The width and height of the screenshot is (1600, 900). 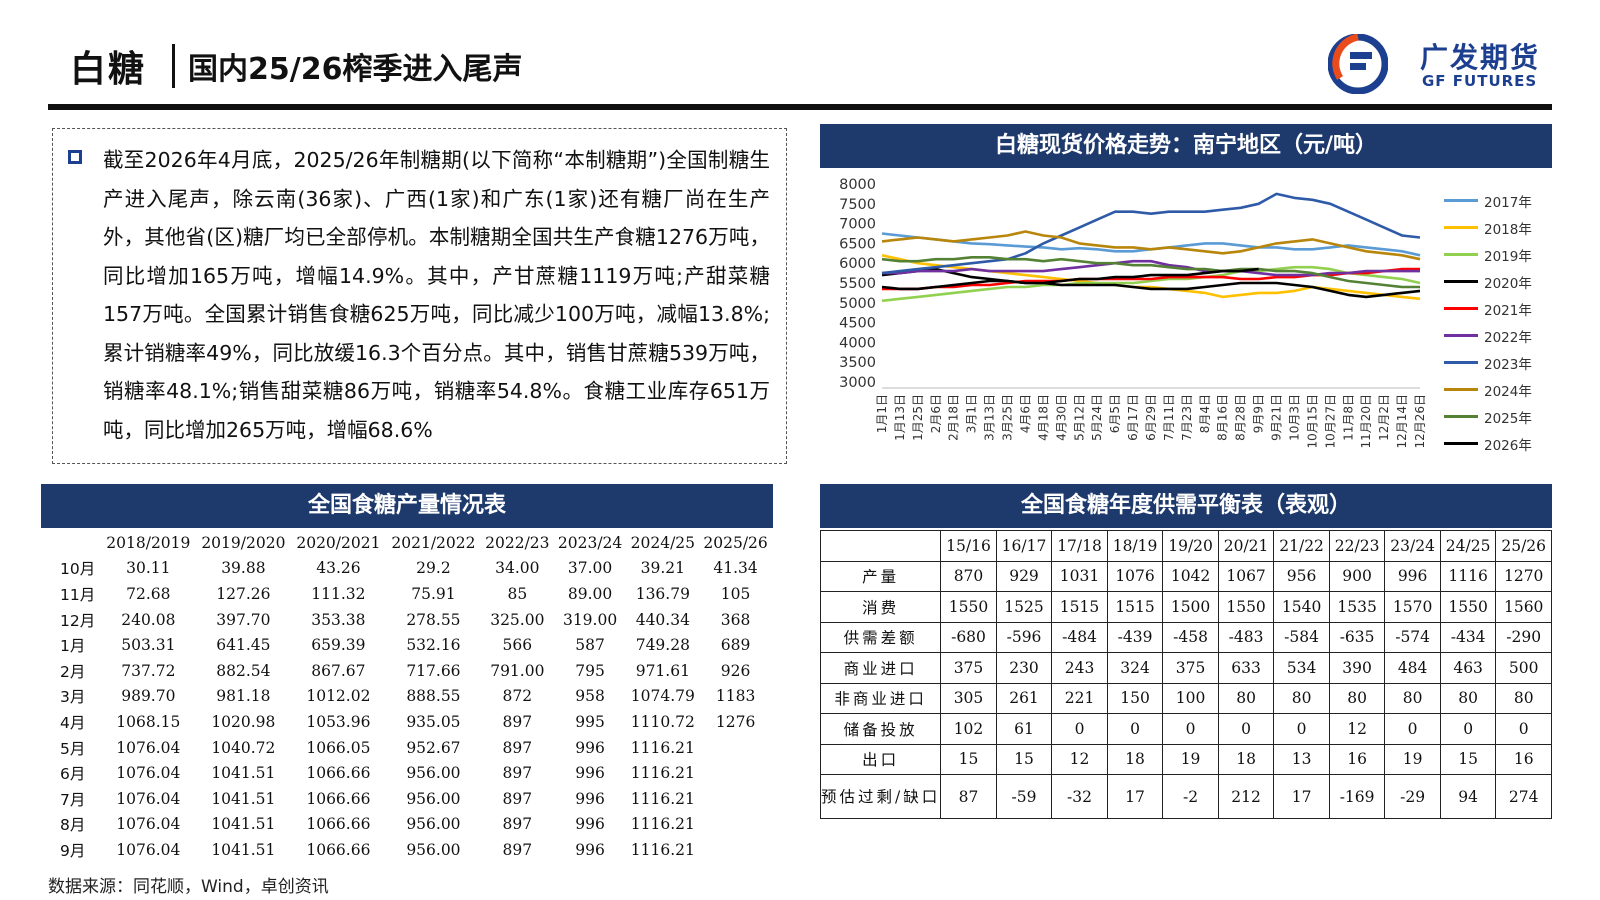 What do you see at coordinates (968, 637) in the screenshot?
I see `table-cell: -680` at bounding box center [968, 637].